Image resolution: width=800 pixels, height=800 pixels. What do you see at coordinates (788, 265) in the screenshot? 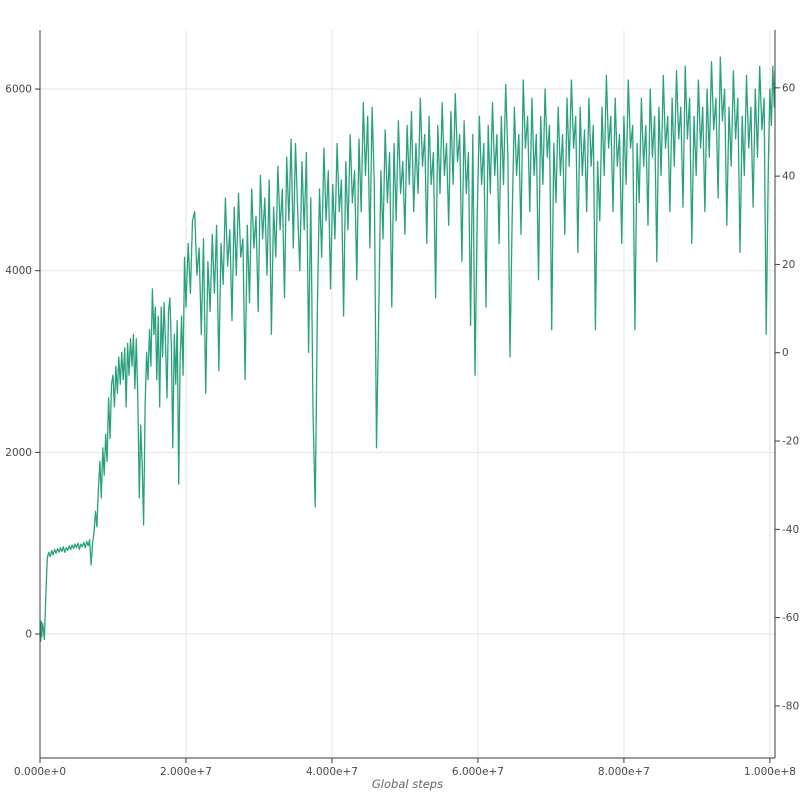
I see `y-tick-label-right: 20` at bounding box center [788, 265].